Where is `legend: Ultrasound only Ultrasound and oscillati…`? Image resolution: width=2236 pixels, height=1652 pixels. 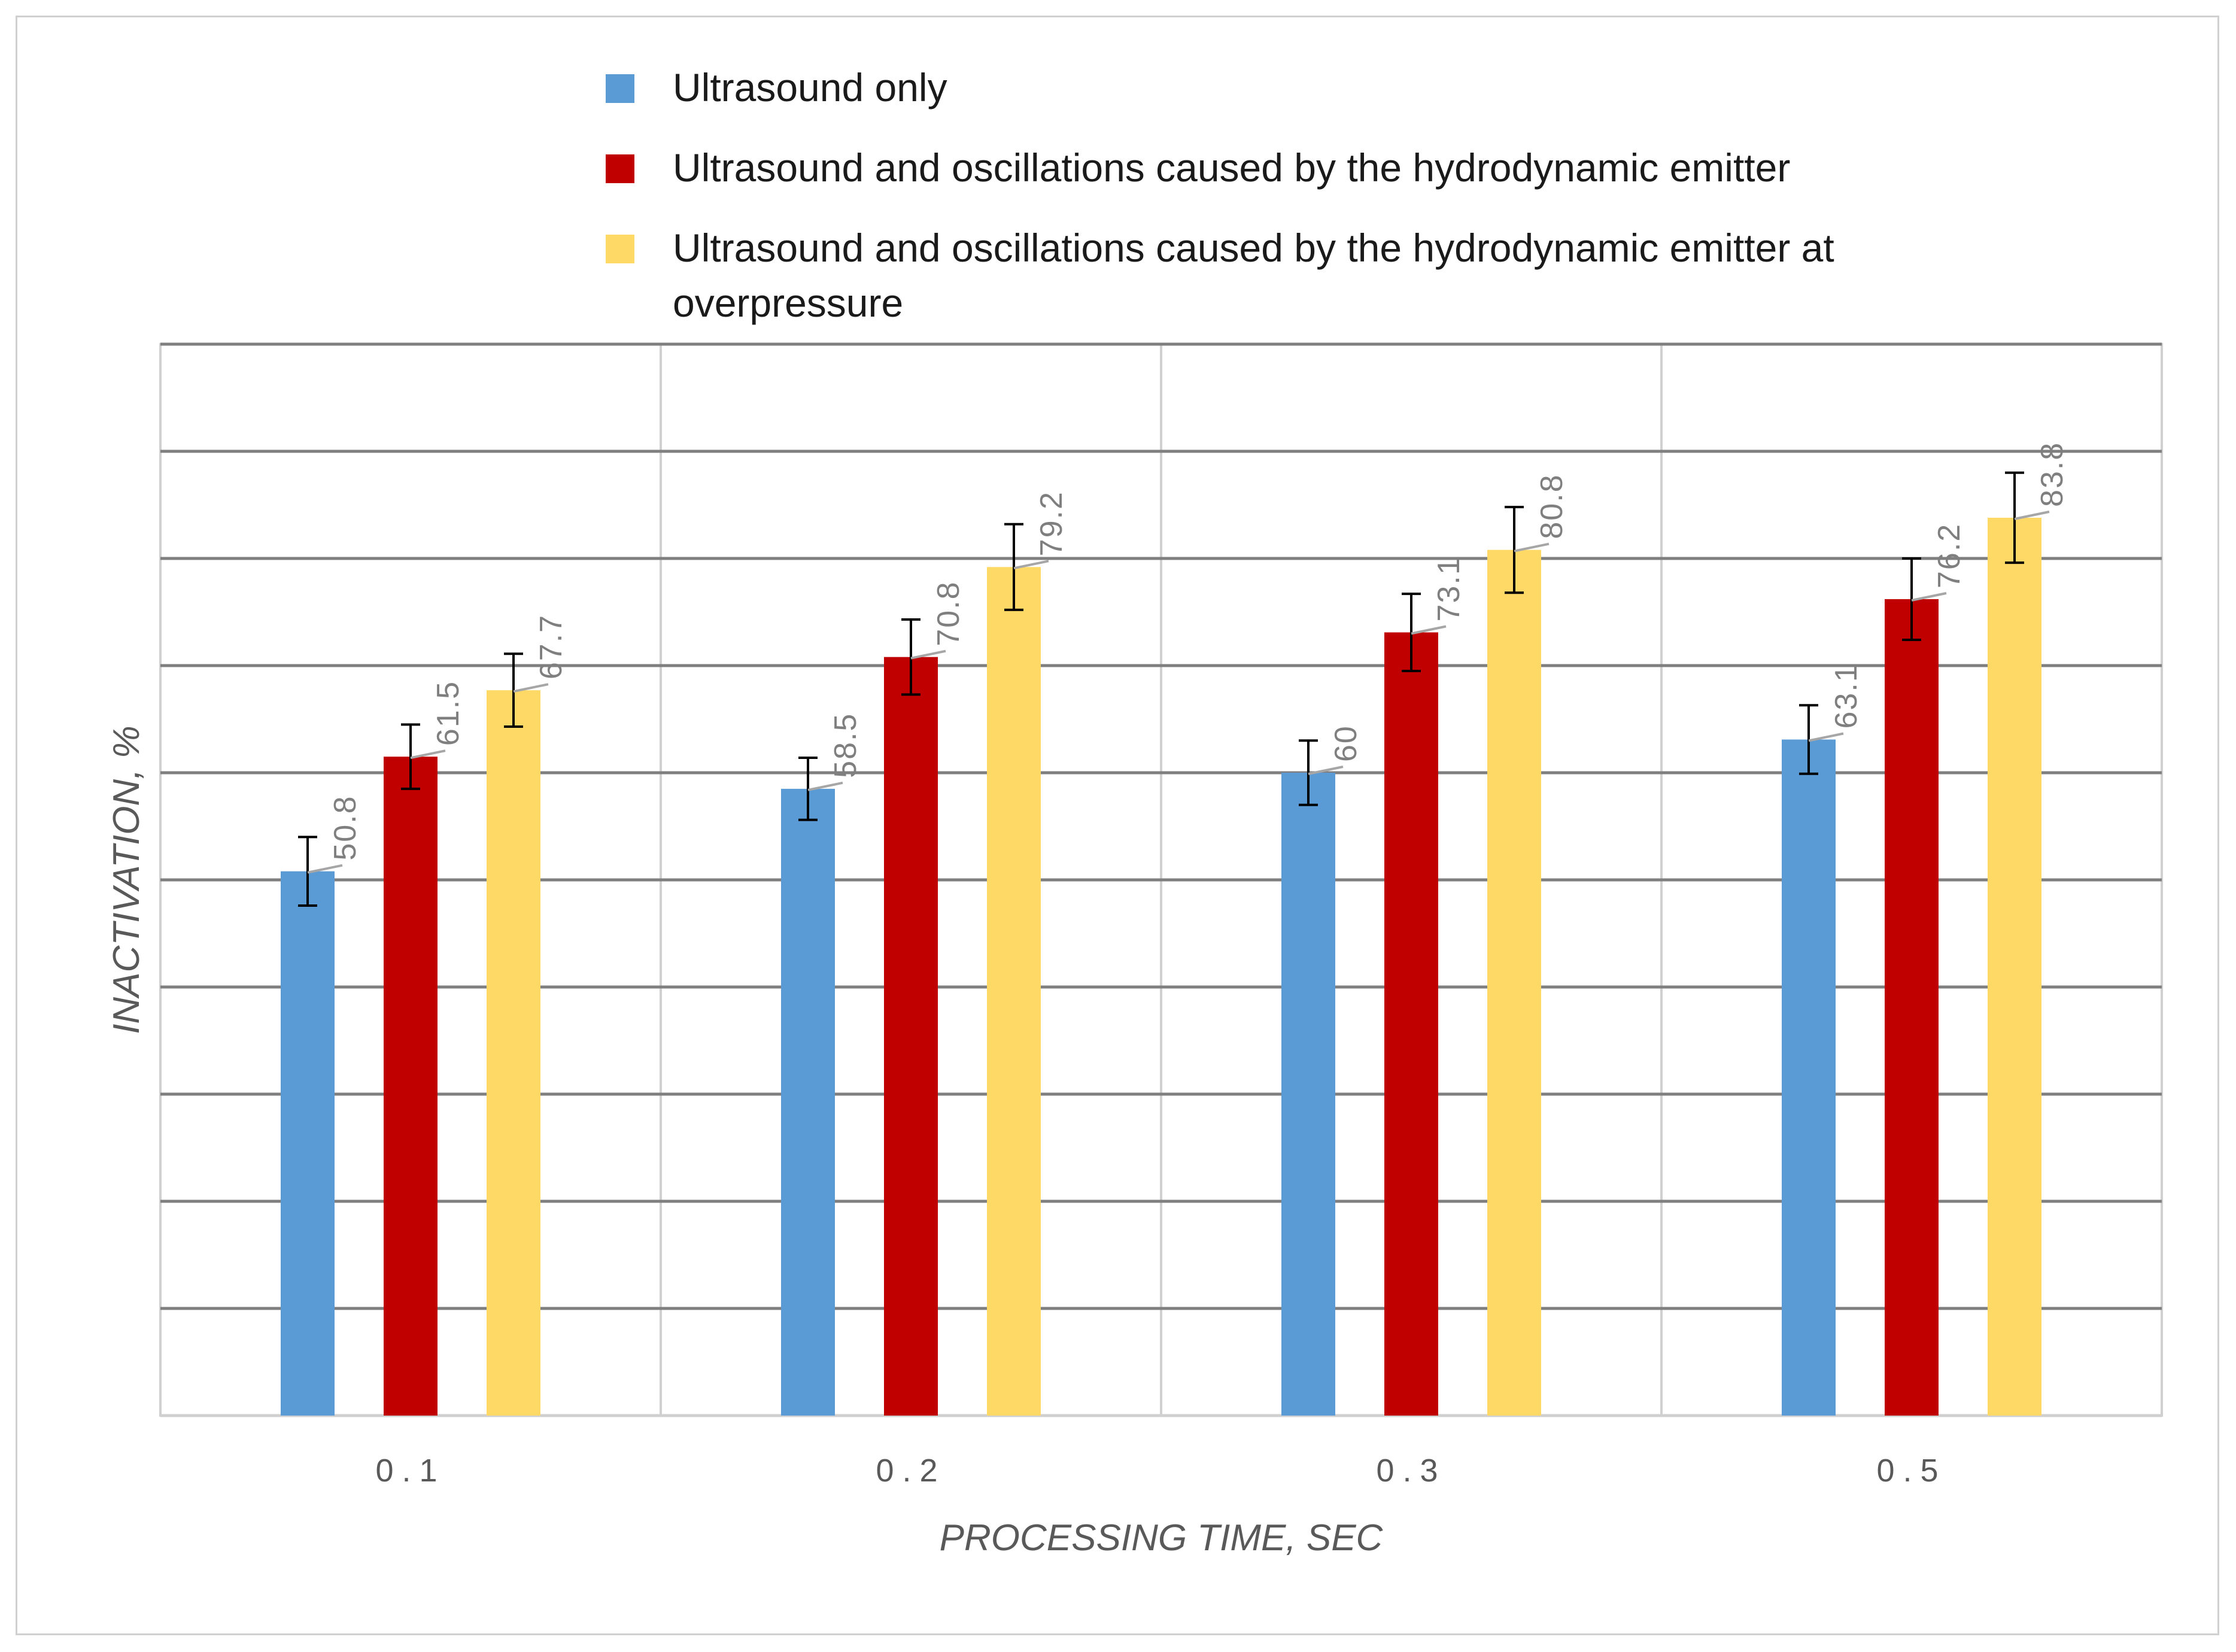
legend: Ultrasound only Ultrasound and oscillati… is located at coordinates (1317, 208).